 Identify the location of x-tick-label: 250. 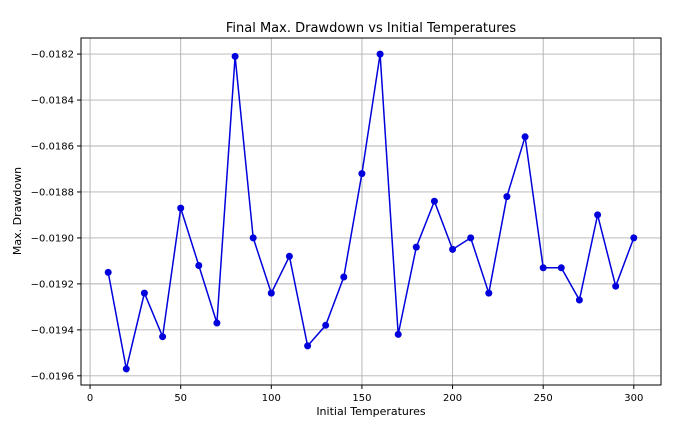
(543, 398).